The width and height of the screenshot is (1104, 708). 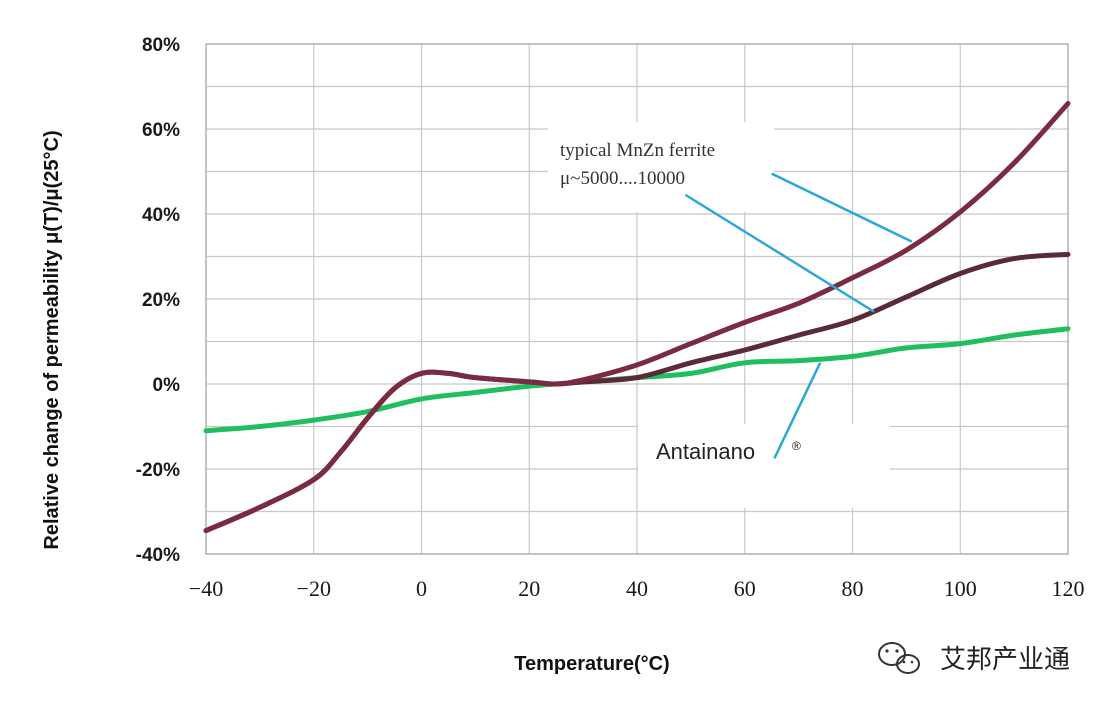 What do you see at coordinates (661, 167) in the screenshot?
I see `mnzn-annotation-box` at bounding box center [661, 167].